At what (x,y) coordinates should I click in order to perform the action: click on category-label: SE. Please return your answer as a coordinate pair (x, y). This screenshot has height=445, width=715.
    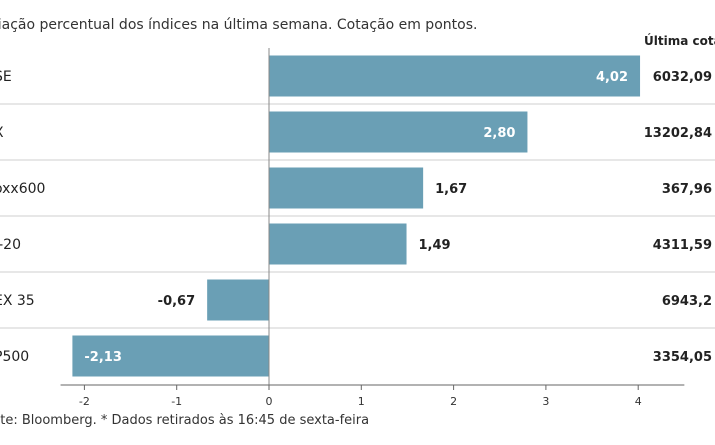
    Looking at the image, I should click on (6, 77).